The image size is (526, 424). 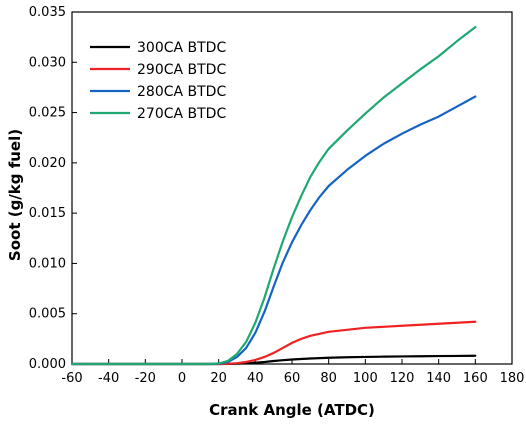 I want to click on y-axis-title-group: Soot (g/kg fuel), so click(x=15, y=195).